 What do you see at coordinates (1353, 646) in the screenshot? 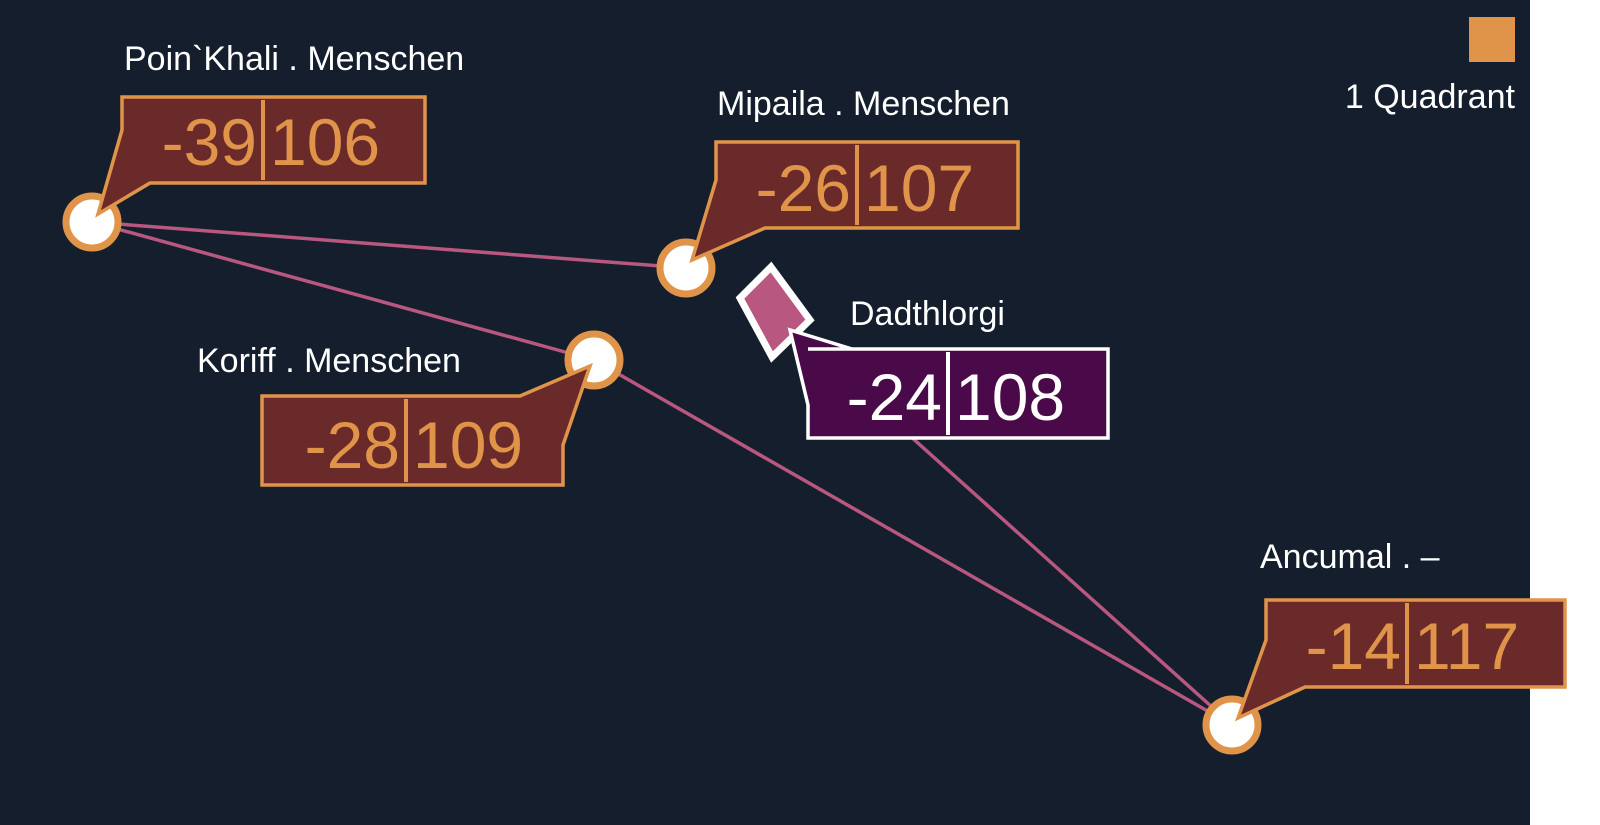
I see `coord-x: -14` at bounding box center [1353, 646].